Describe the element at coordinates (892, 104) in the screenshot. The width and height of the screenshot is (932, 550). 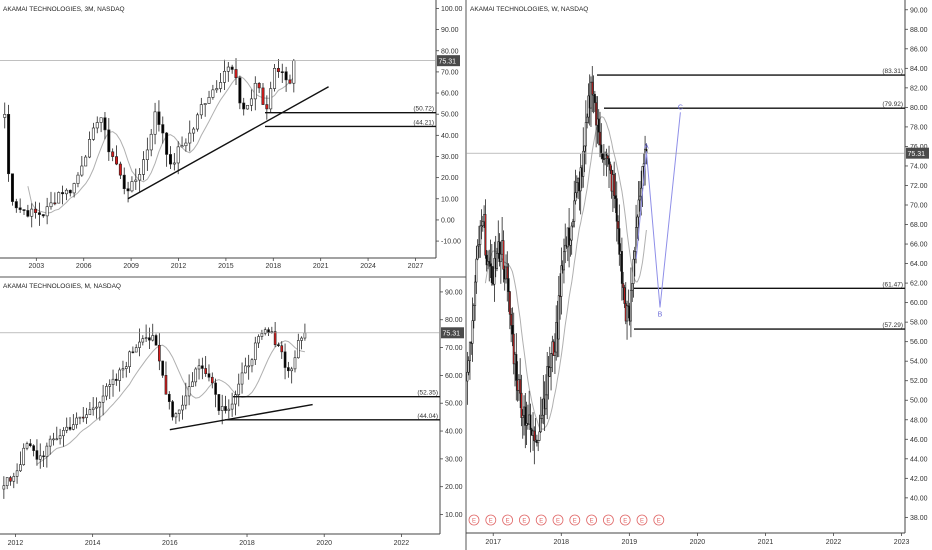
I see `horizontal-level-label: (79.92)` at that location.